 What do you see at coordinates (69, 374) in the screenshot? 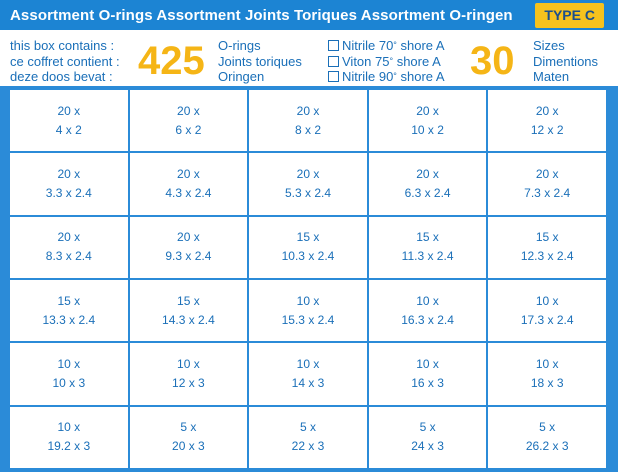
I see `compartment: 10 x 10 x 3` at bounding box center [69, 374].